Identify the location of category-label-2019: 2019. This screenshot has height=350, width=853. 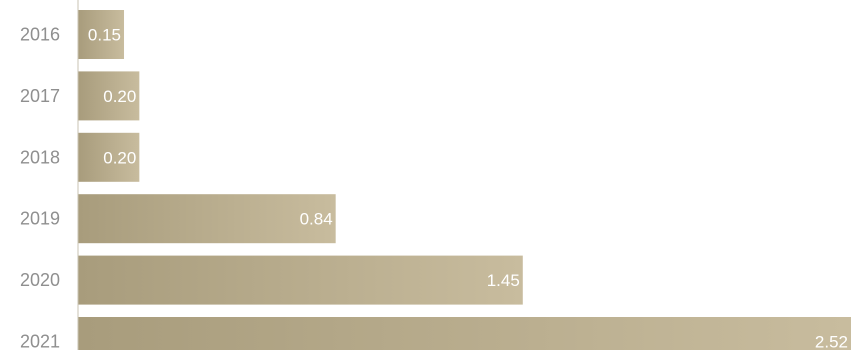
(40, 219).